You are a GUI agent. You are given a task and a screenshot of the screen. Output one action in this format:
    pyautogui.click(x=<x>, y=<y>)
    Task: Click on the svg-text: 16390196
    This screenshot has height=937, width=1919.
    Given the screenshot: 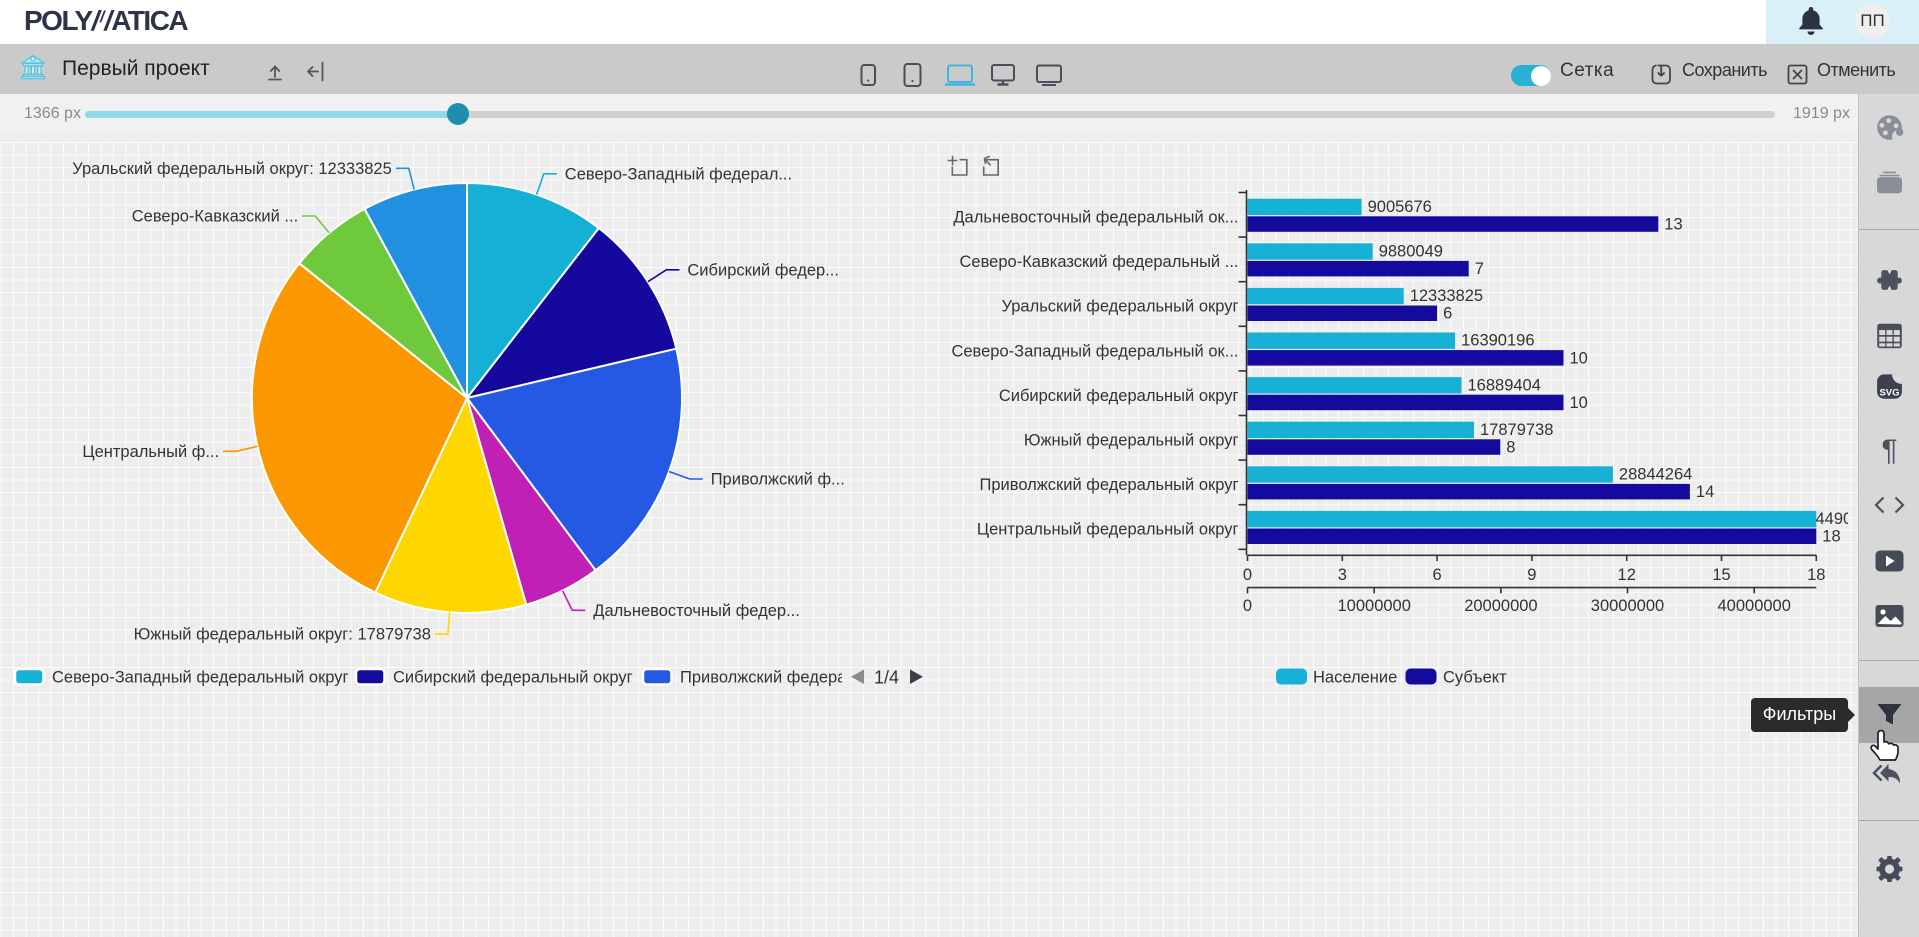 What is the action you would take?
    pyautogui.click(x=1497, y=341)
    